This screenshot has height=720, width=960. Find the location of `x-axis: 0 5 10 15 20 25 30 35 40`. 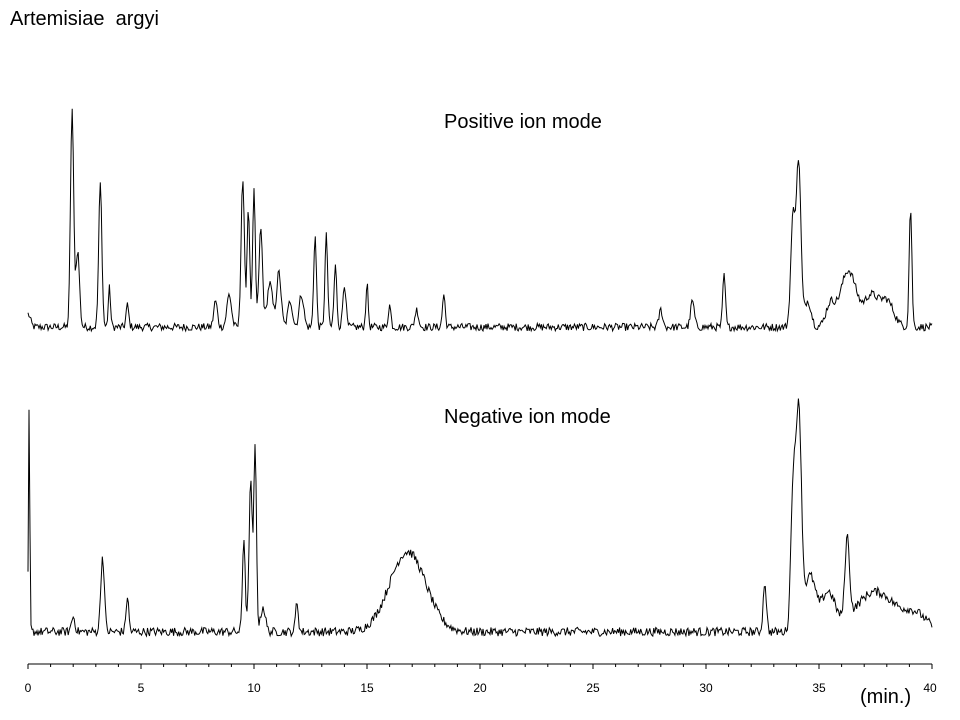

x-axis: 0 5 10 15 20 25 30 35 40 is located at coordinates (481, 679).